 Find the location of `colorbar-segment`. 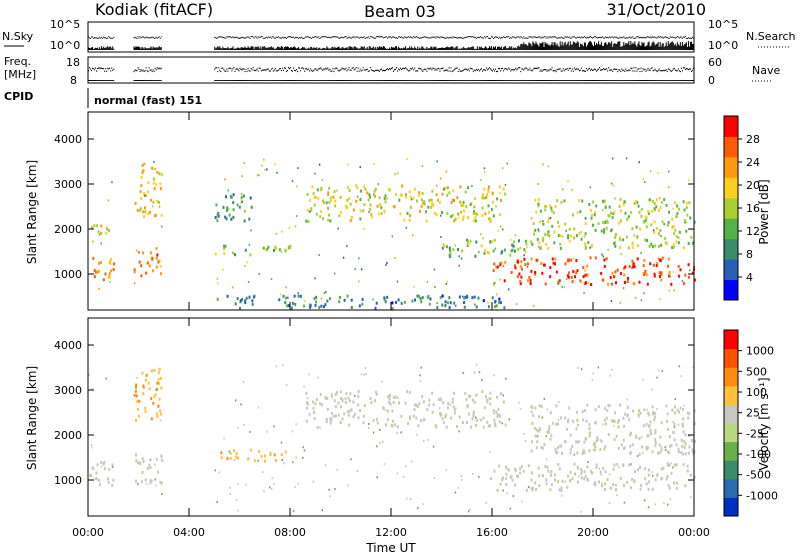

colorbar-segment is located at coordinates (731, 126).